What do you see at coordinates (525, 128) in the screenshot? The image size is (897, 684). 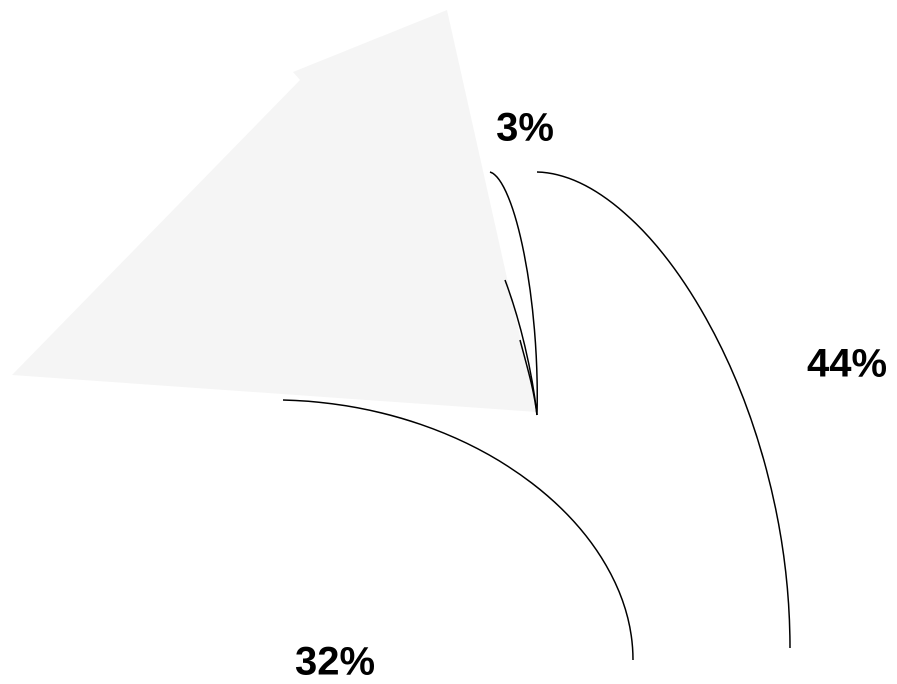 I see `data-label: 3%` at bounding box center [525, 128].